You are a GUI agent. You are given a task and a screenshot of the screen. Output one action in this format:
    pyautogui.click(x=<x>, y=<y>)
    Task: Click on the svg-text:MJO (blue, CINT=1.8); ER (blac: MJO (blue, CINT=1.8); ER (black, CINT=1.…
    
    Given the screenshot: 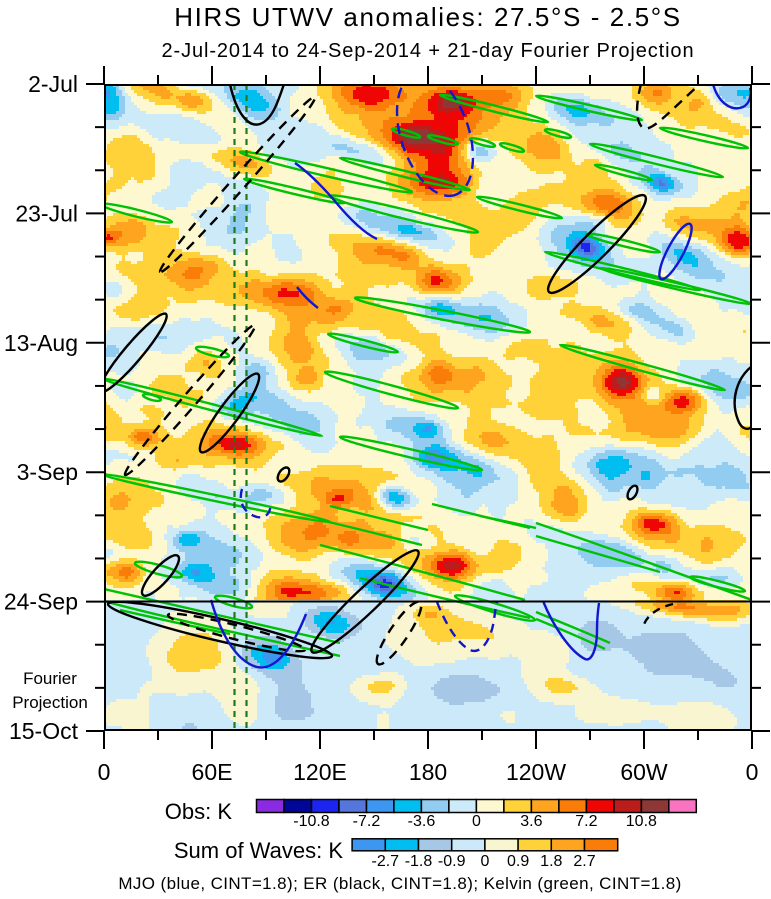 What is the action you would take?
    pyautogui.click(x=399, y=883)
    